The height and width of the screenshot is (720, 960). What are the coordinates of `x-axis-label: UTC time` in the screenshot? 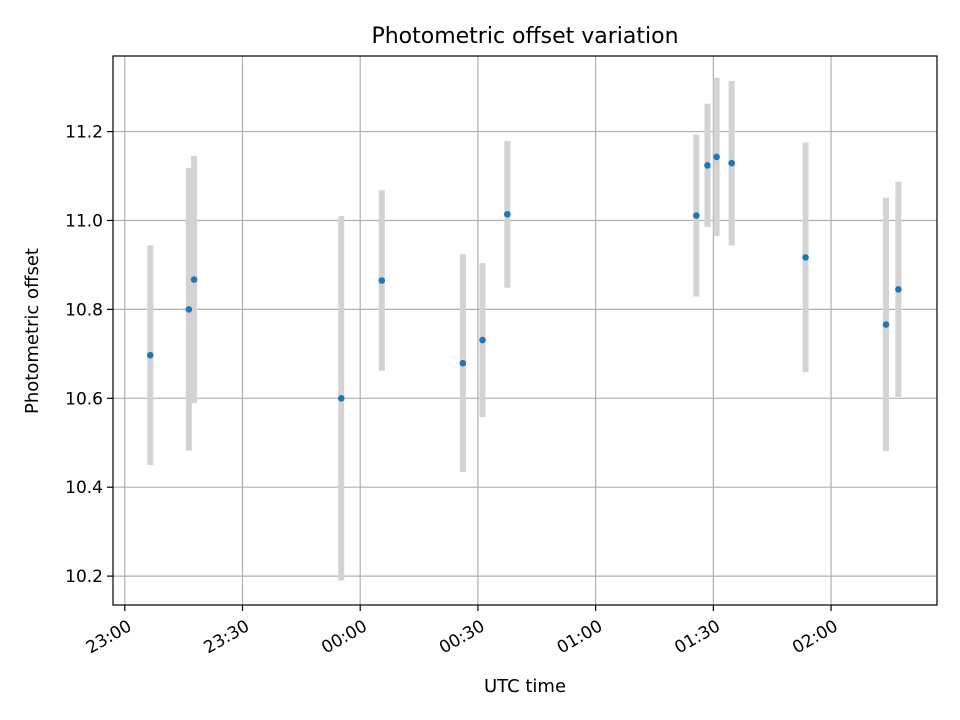 It's located at (525, 686).